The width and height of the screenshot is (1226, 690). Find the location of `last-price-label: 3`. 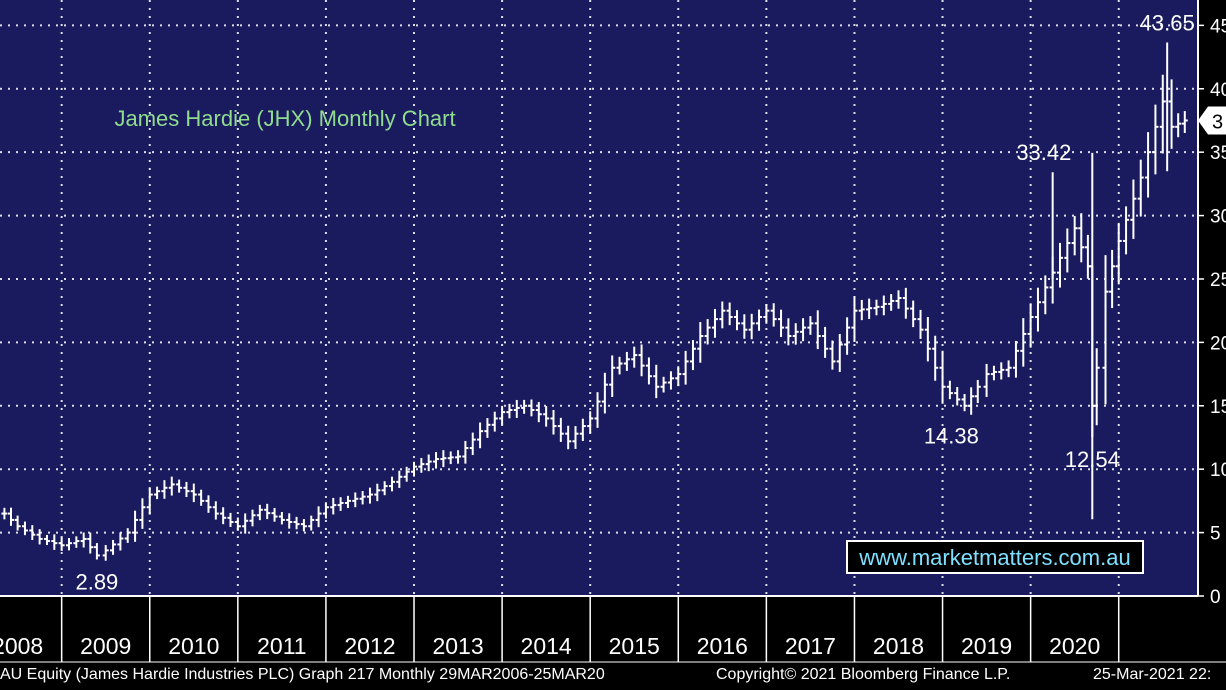

last-price-label: 3 is located at coordinates (1217, 122).